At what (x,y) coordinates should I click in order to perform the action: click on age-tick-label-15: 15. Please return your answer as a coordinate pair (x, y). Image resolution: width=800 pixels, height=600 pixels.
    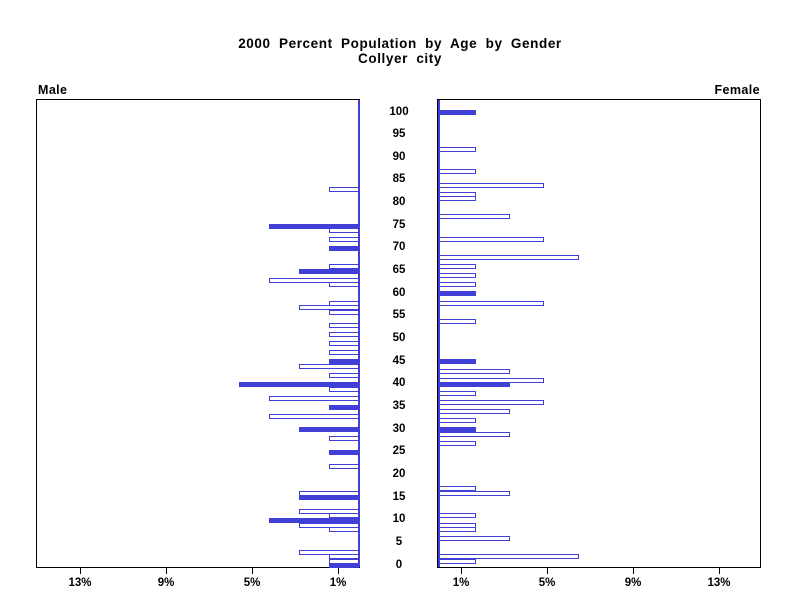
    Looking at the image, I should click on (399, 497).